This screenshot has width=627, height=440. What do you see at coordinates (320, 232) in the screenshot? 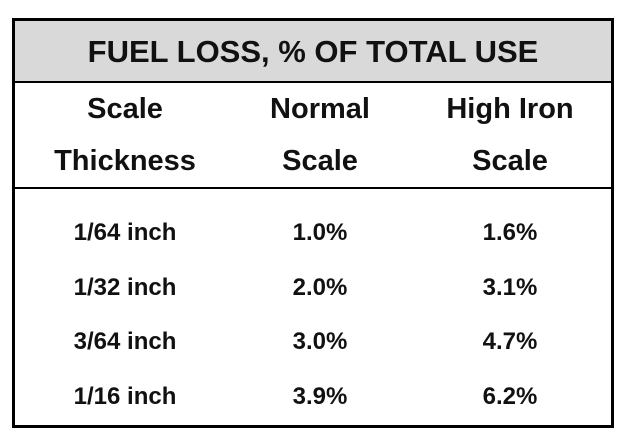
I see `table-cell: 1.0%` at bounding box center [320, 232].